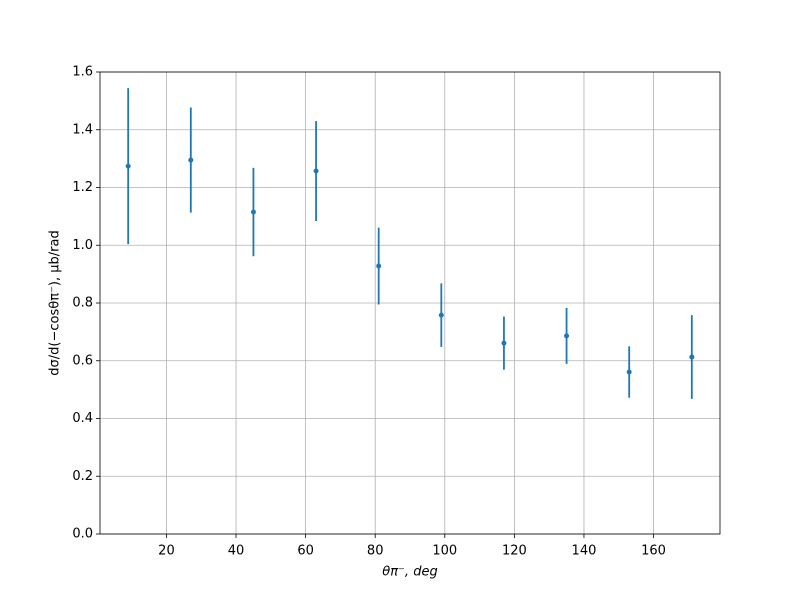 Image resolution: width=800 pixels, height=604 pixels. Describe the element at coordinates (82, 129) in the screenshot. I see `y-tick-label: 1.4` at that location.